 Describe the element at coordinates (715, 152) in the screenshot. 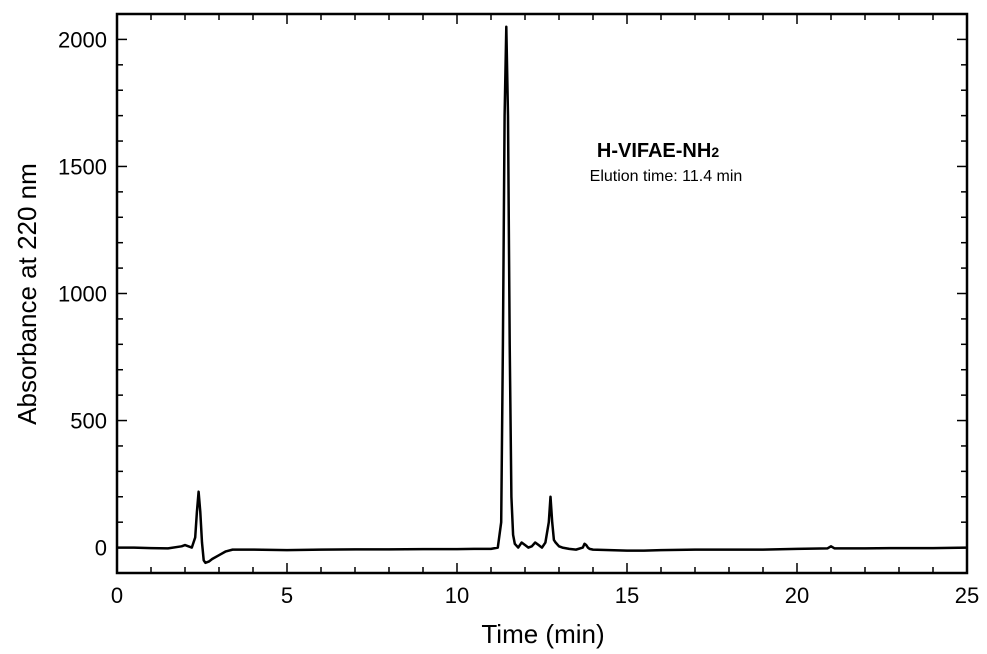

I see `annotation-compound-subscript: 2` at that location.